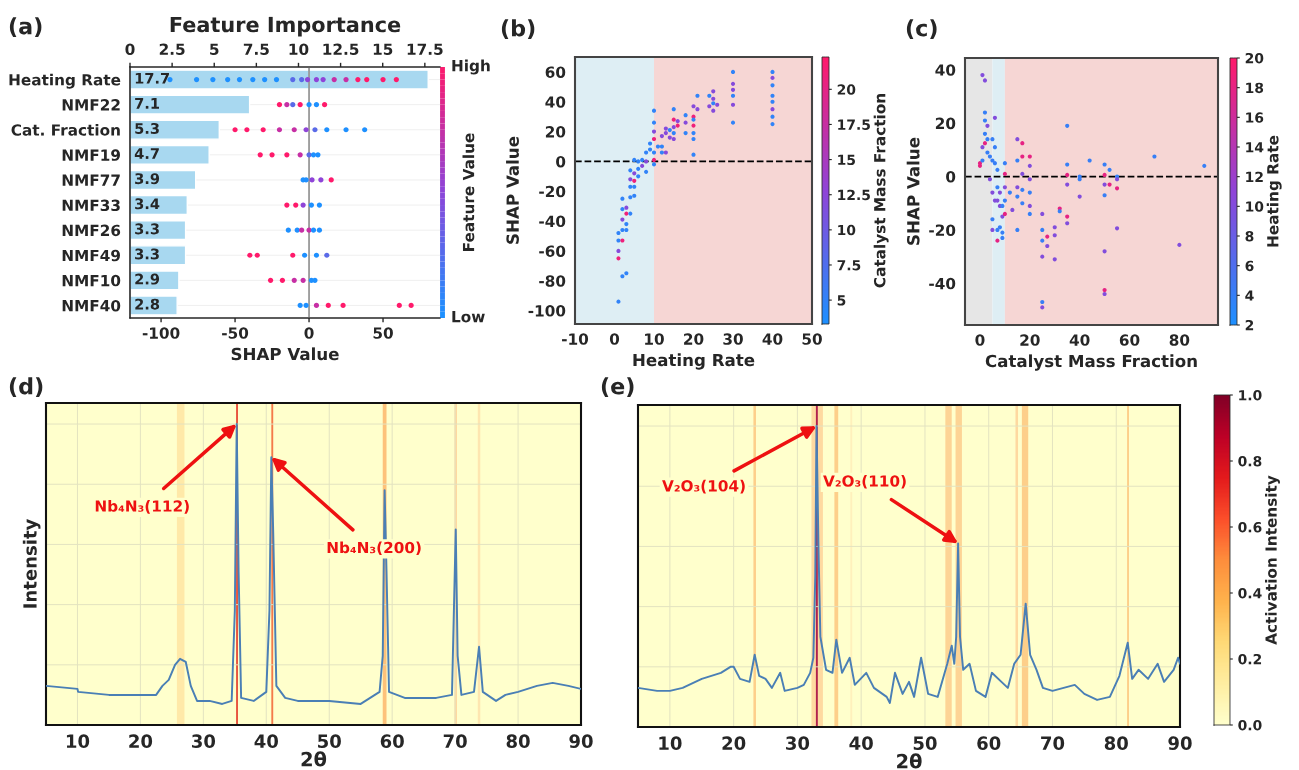  What do you see at coordinates (1250, 527) in the screenshot?
I see `color-bar-label: 0.6` at bounding box center [1250, 527].